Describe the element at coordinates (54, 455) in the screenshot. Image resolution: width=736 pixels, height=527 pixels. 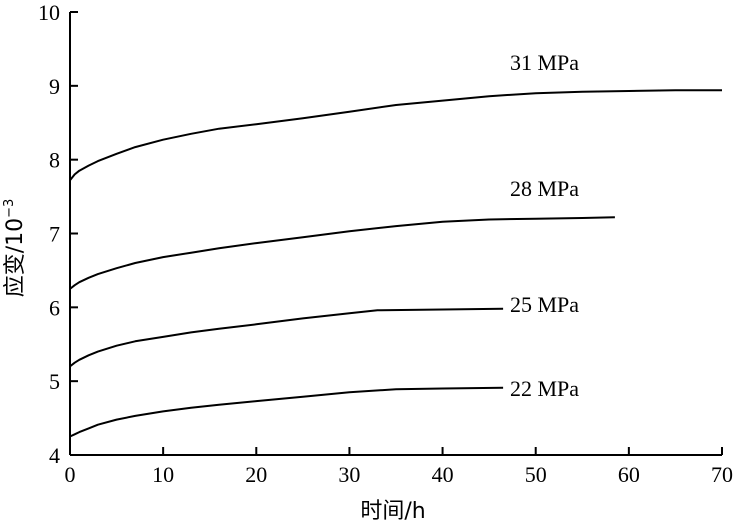
I see `y-tick-label: 4` at that location.